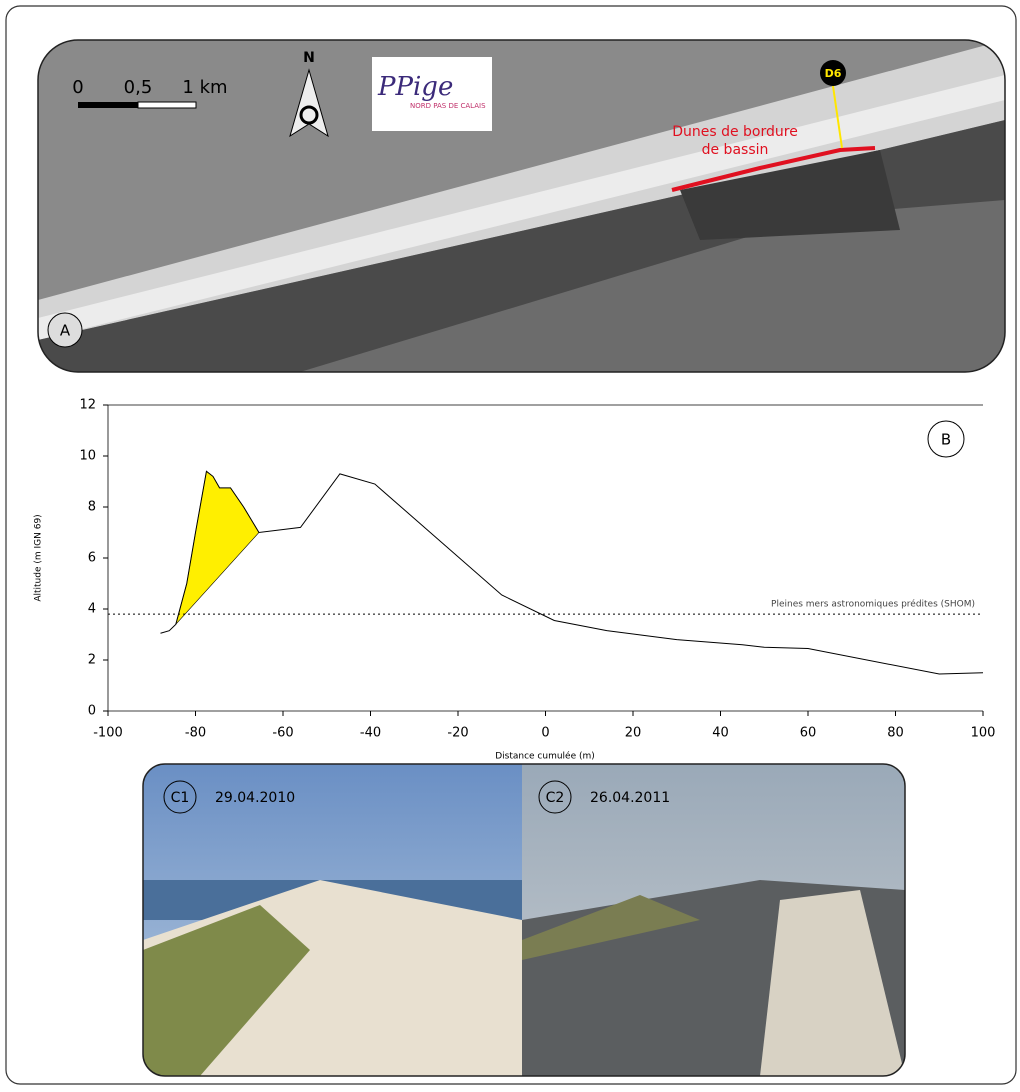 The height and width of the screenshot is (1092, 1020). I want to click on x-tick-label: -60, so click(282, 733).